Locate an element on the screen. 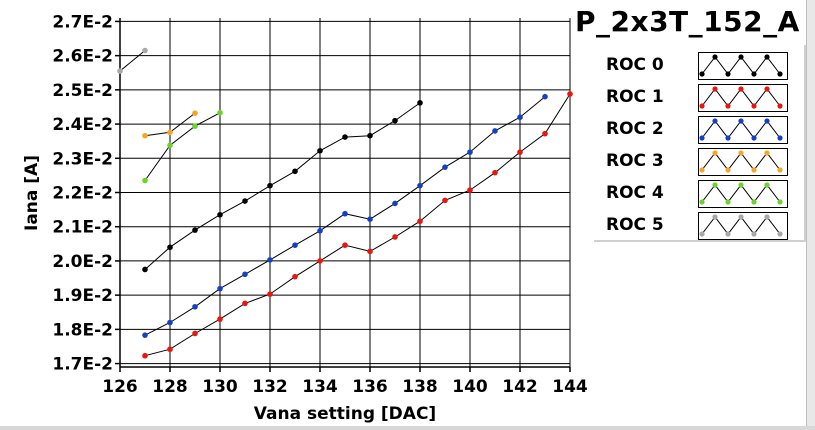  legend: ROC 0 ROC 1 ROC 2 ROC 3 ROC 4 ROC 5 is located at coordinates (700, 143).